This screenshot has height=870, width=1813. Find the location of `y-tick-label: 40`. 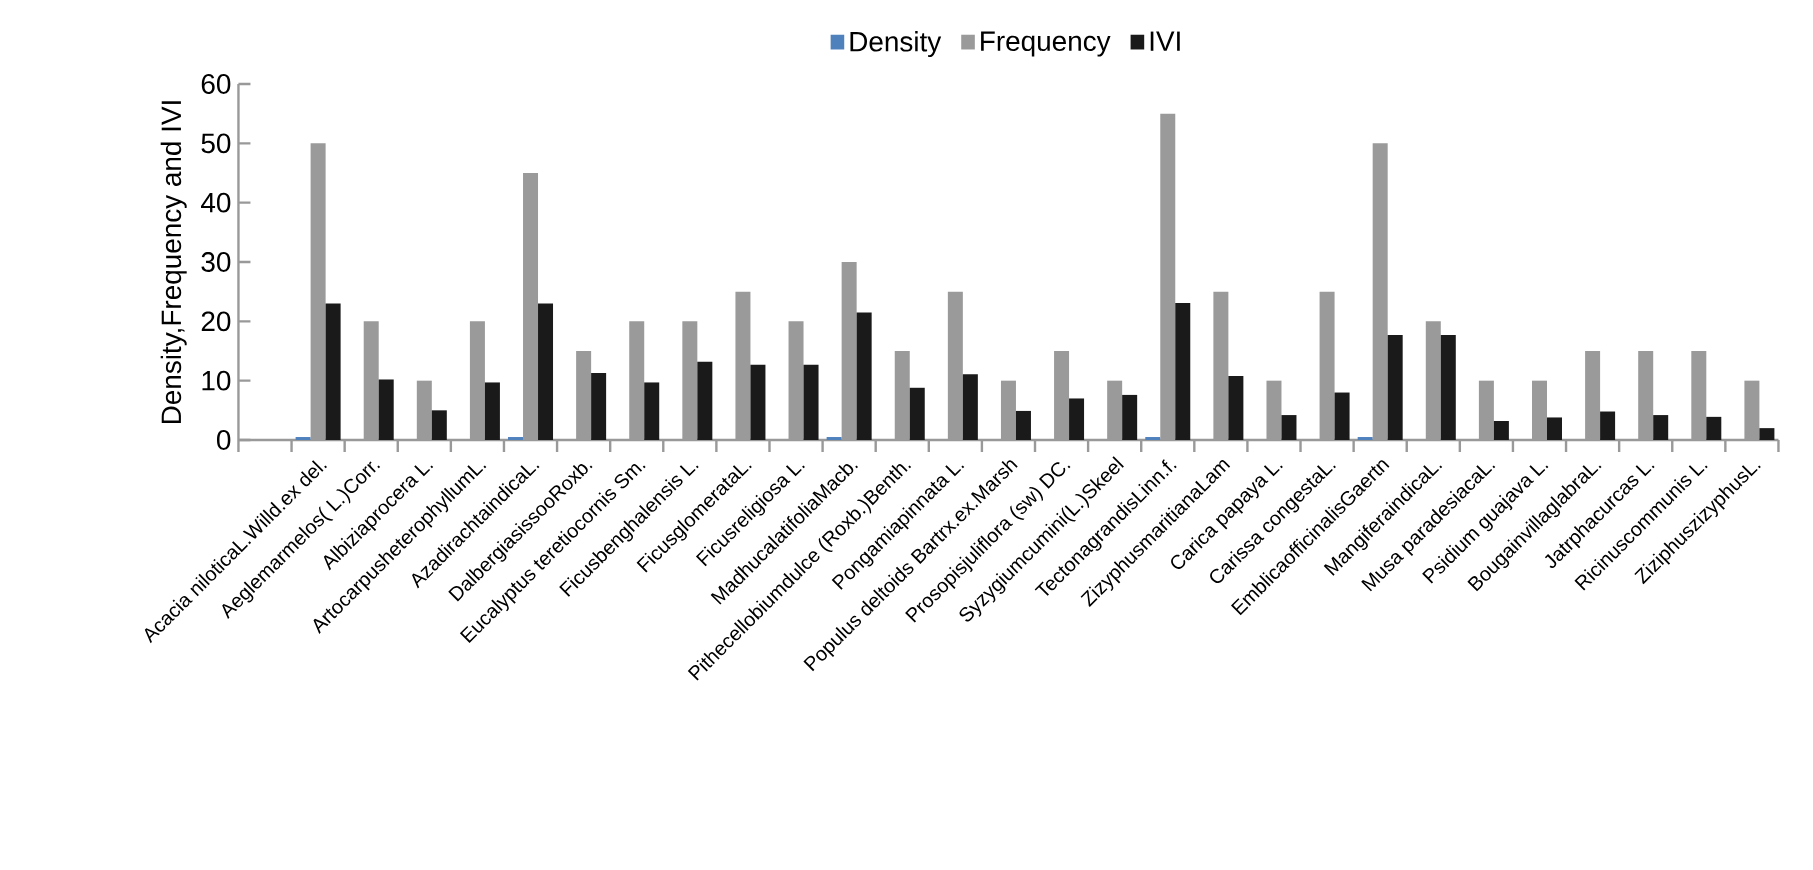

y-tick-label: 40 is located at coordinates (216, 202).